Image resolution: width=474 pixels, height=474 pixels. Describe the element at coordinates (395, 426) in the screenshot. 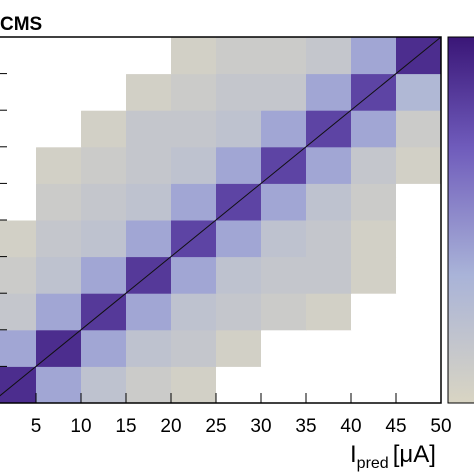

I see `x-tick-label: 45` at that location.